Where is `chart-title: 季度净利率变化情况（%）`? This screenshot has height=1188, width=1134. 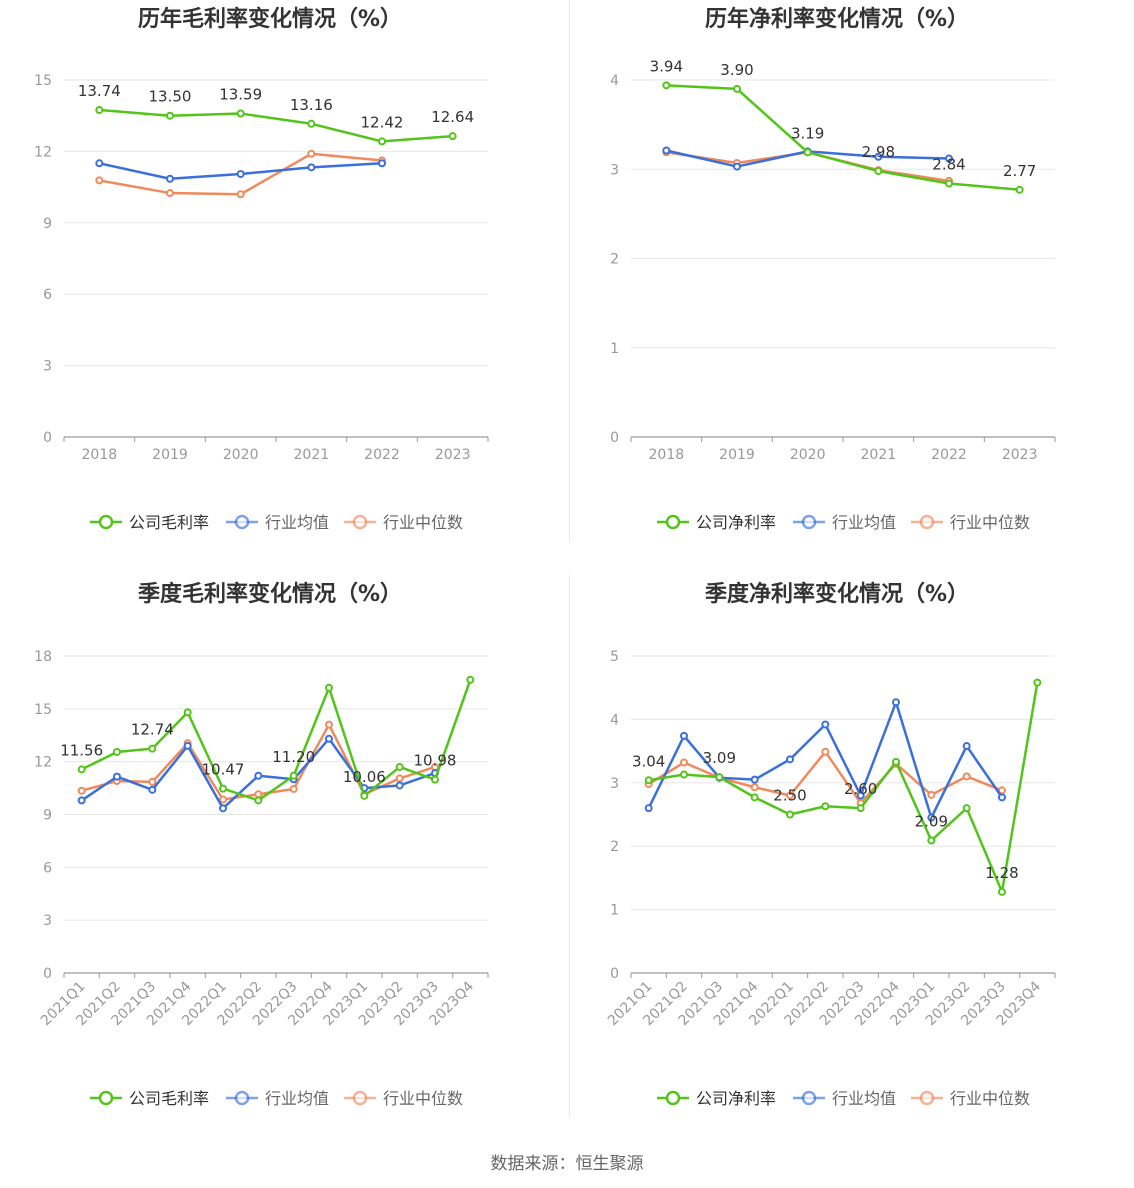 chart-title: 季度净利率变化情况（%） is located at coordinates (837, 594).